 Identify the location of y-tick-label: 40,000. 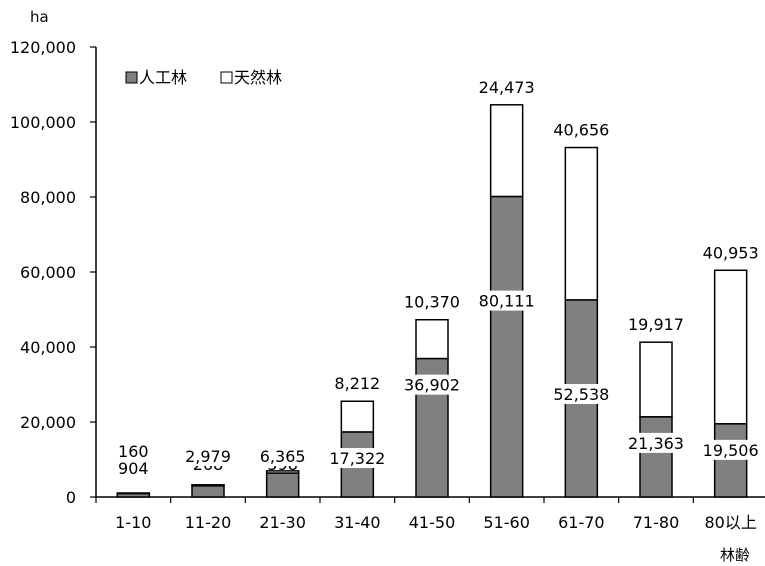
(48, 347).